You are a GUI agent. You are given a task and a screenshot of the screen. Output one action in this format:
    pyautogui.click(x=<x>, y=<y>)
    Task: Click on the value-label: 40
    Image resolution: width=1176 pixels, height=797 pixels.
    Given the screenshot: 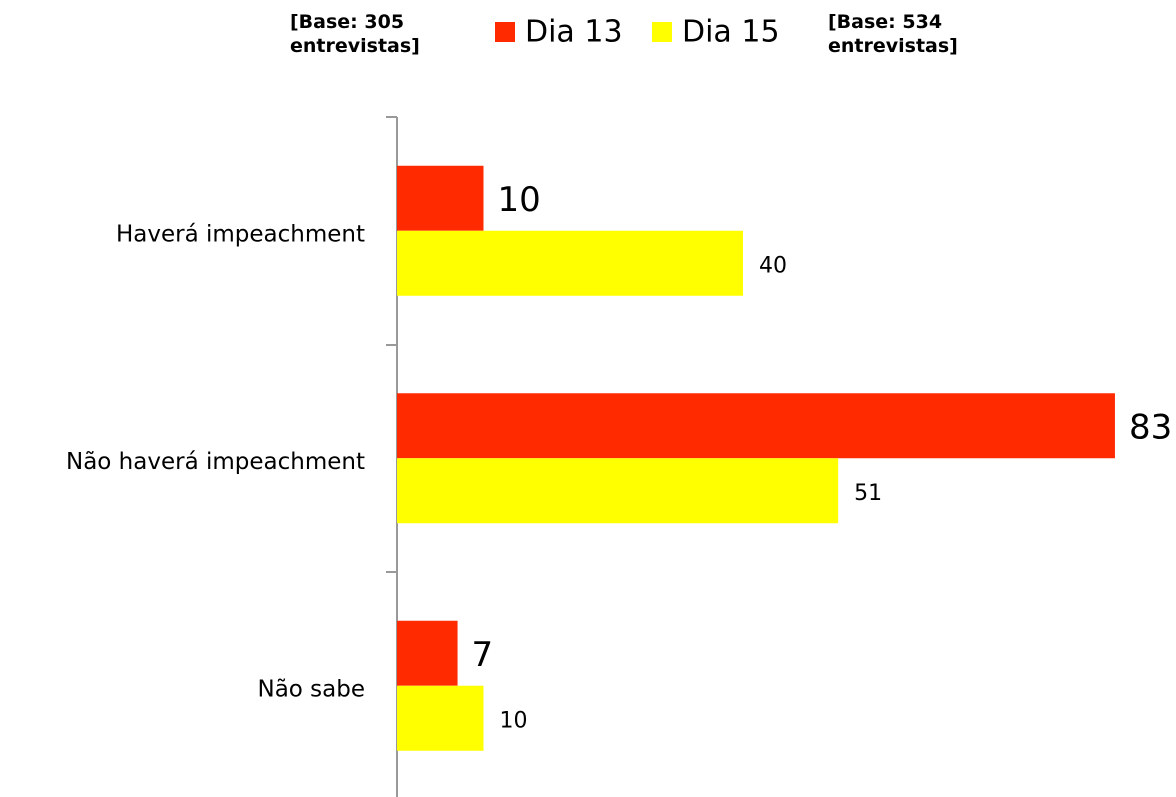 What is the action you would take?
    pyautogui.click(x=773, y=265)
    